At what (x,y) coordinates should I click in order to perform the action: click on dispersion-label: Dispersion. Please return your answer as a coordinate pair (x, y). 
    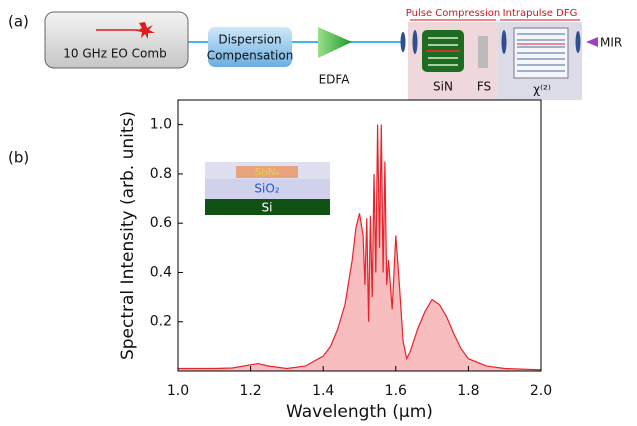
    Looking at the image, I should click on (249, 40).